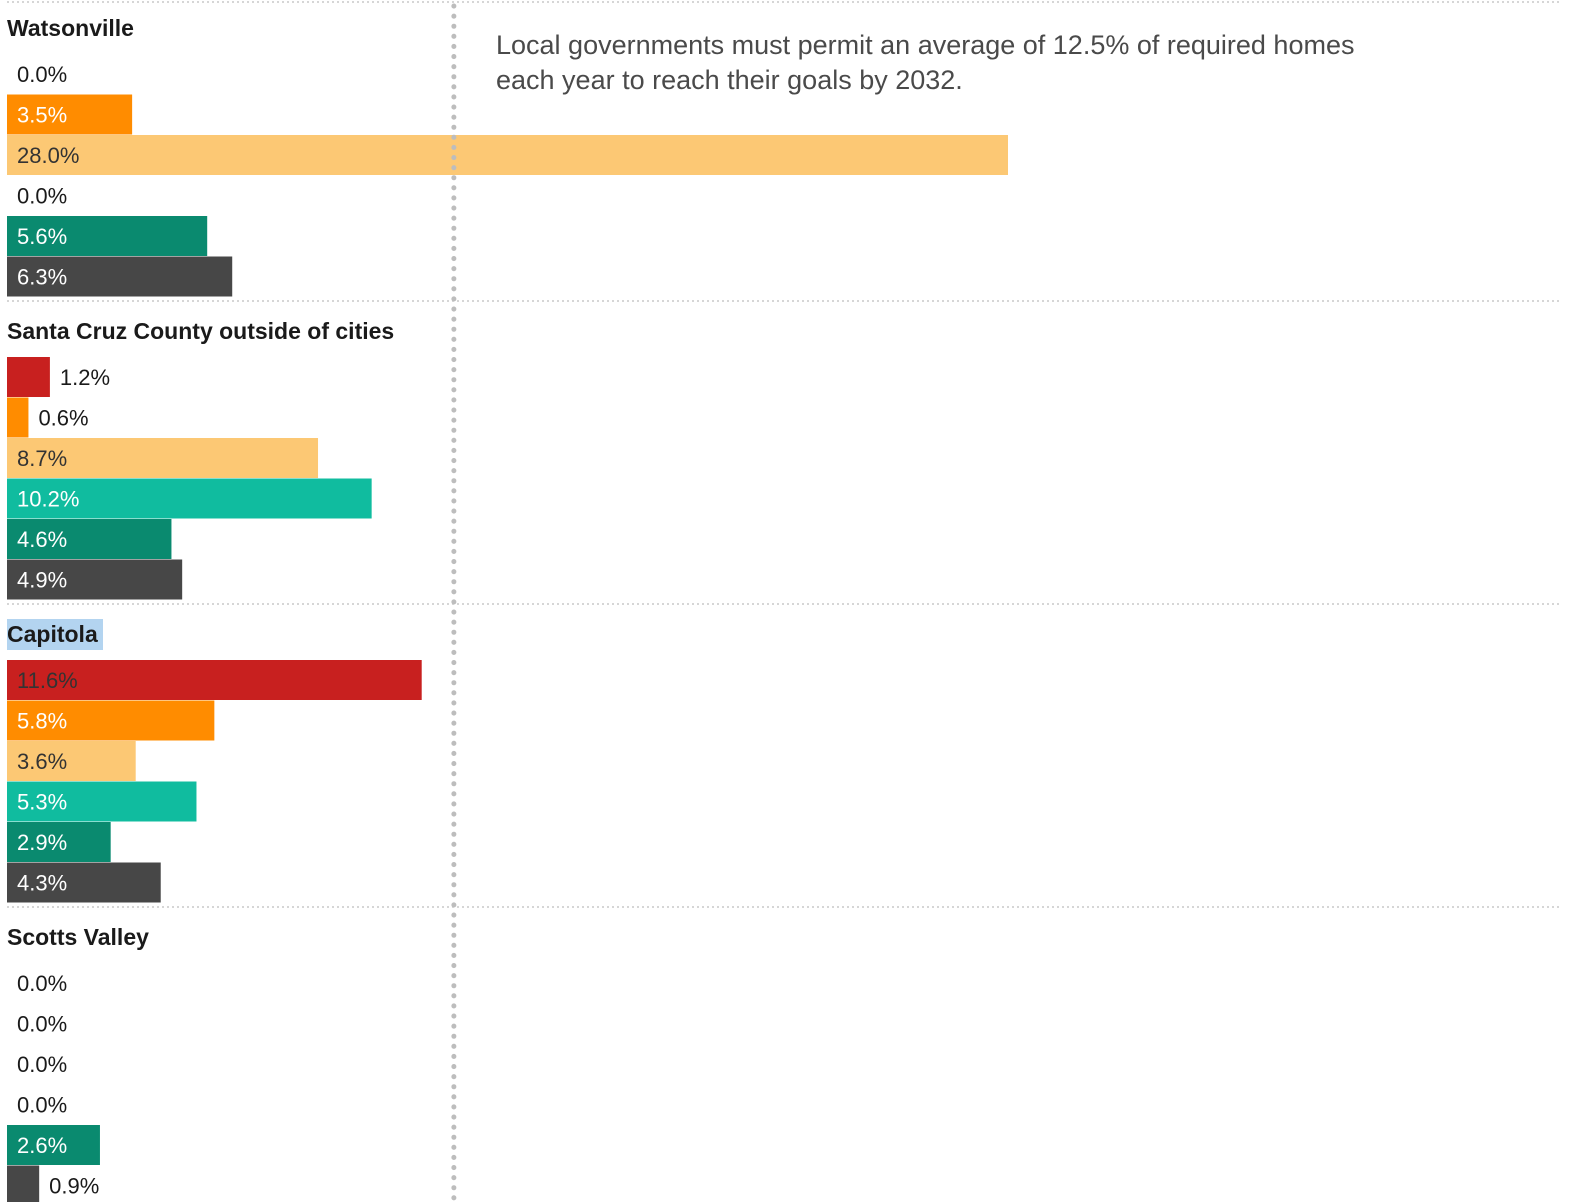  What do you see at coordinates (48, 155) in the screenshot?
I see `data-label: 28.0%` at bounding box center [48, 155].